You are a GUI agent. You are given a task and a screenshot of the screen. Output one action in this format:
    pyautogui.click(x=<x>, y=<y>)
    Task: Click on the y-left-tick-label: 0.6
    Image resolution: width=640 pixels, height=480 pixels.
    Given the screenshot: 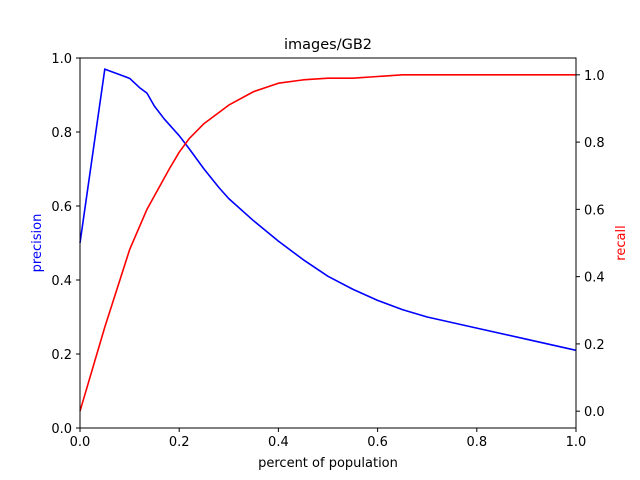 What is the action you would take?
    pyautogui.click(x=61, y=207)
    